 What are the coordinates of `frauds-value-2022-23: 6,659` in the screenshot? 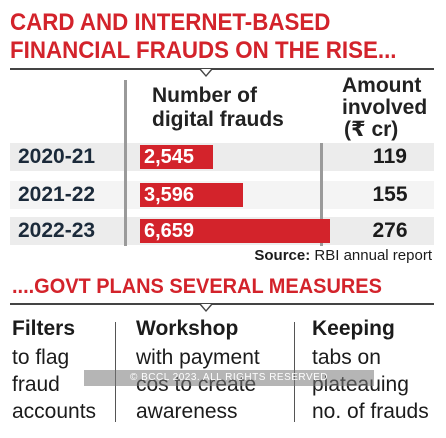 It's located at (169, 231).